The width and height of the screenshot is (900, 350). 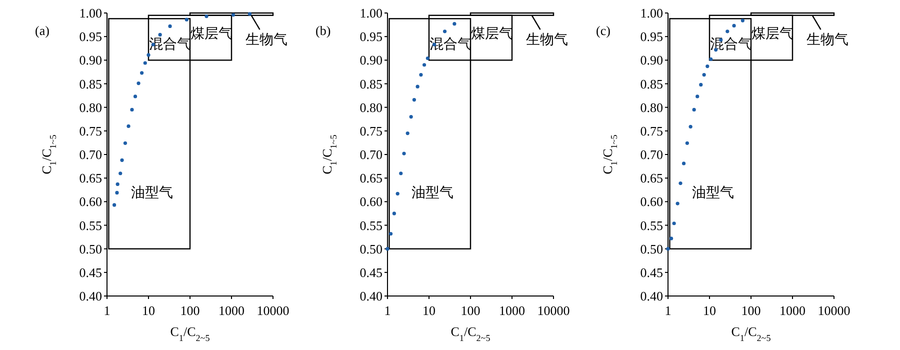 I want to click on text: (a), so click(x=42, y=30).